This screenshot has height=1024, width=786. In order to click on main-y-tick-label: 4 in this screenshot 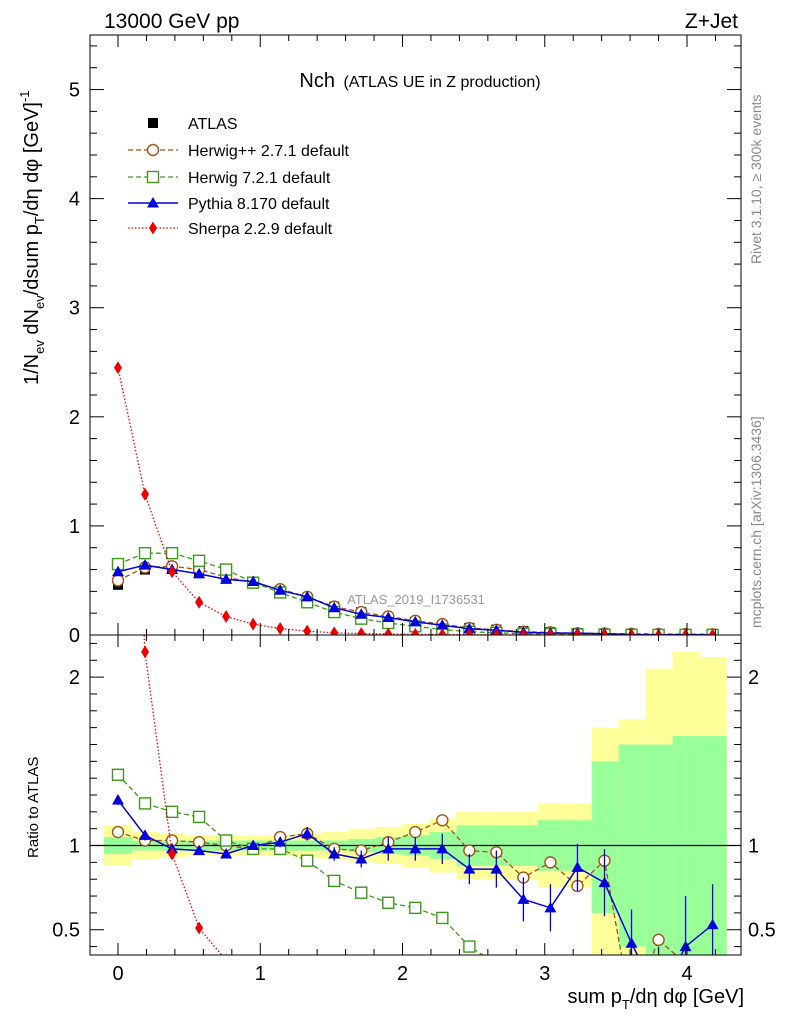, I will do `click(74, 200)`.